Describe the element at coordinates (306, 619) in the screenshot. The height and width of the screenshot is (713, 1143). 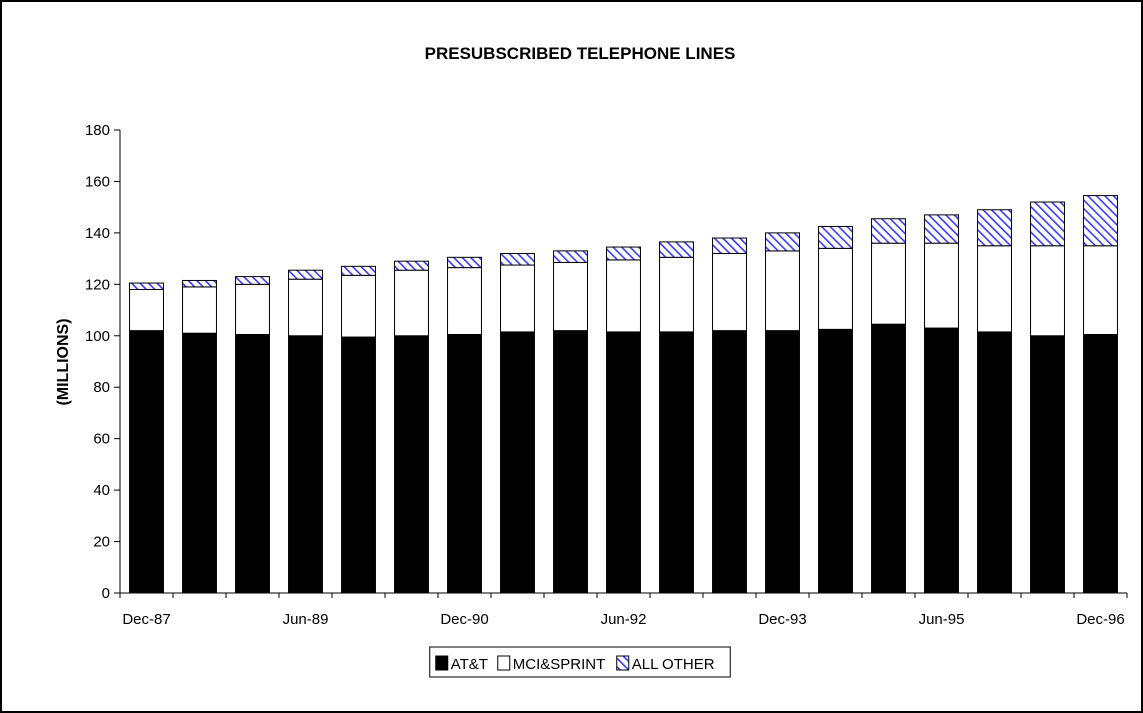
I see `x-tick-label-jun-89: Jun-89` at that location.